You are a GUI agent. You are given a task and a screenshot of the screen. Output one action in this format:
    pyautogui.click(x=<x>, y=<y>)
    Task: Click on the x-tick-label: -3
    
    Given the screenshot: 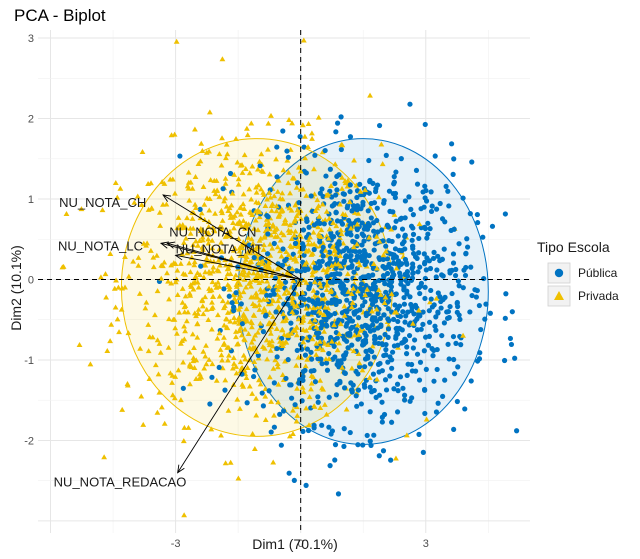 What is the action you would take?
    pyautogui.click(x=176, y=544)
    